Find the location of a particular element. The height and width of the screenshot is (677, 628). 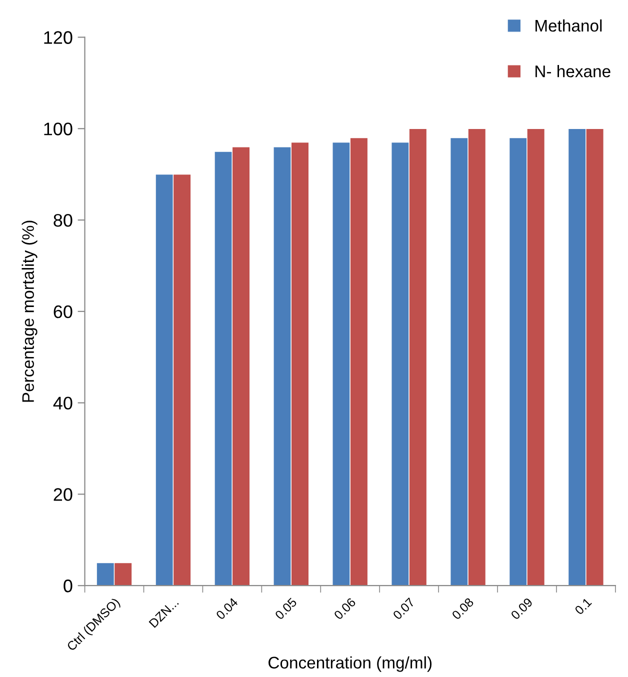

x-axis-title: Concentration (mg/ml) is located at coordinates (350, 664).